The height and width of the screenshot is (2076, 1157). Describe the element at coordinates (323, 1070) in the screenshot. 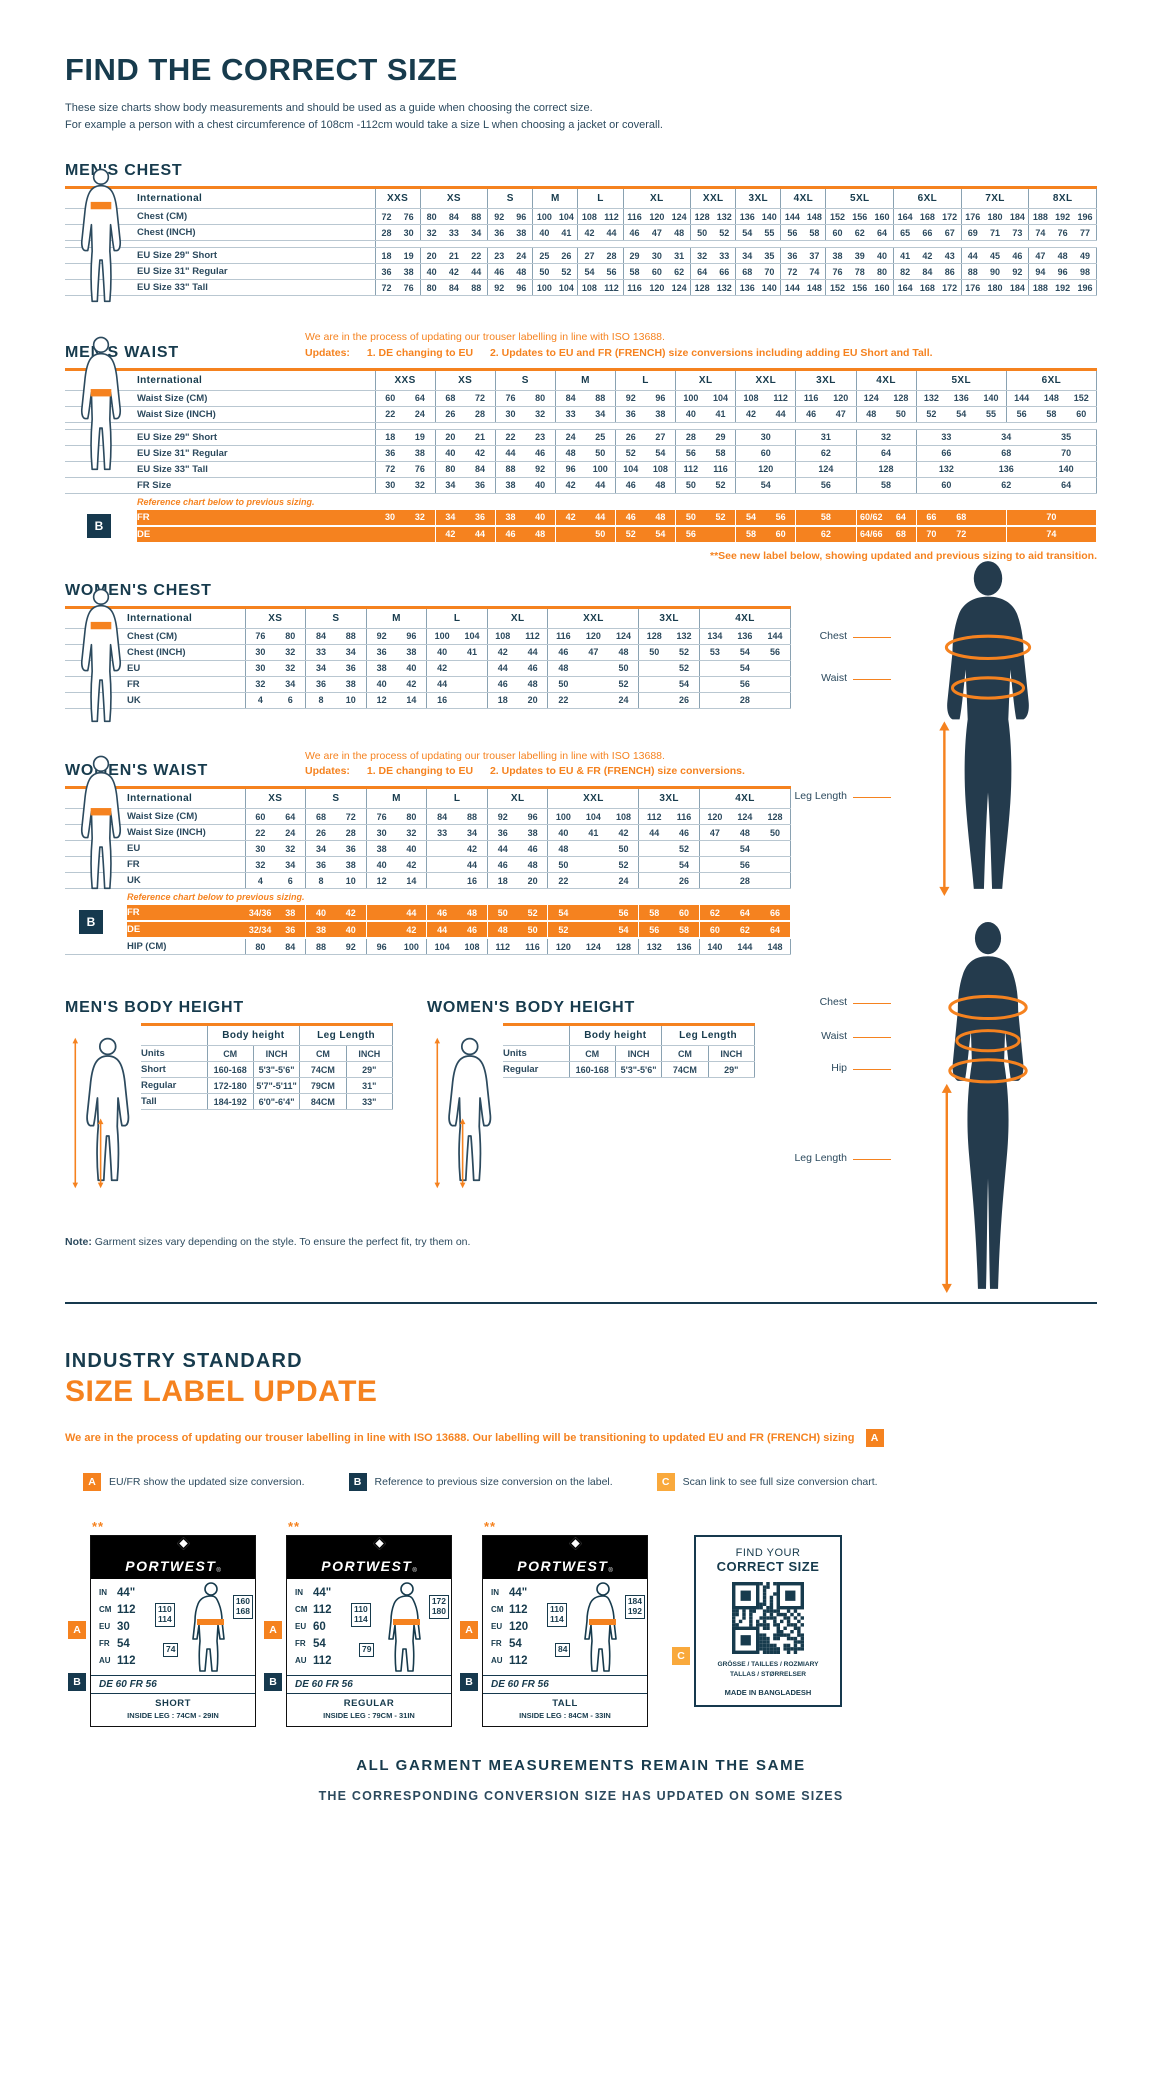

I see `table-cell: 74CM` at that location.